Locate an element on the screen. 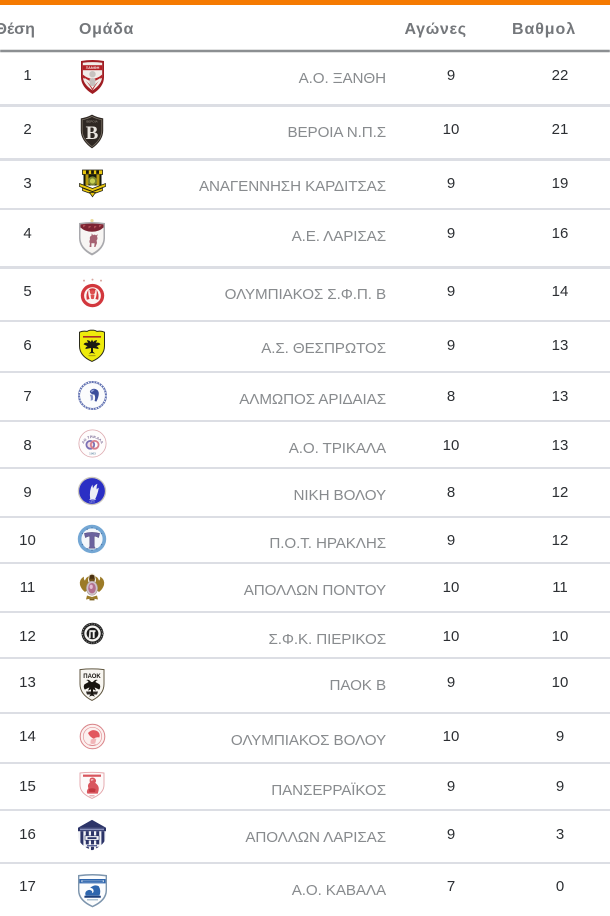  svg-text: B is located at coordinates (92, 133).